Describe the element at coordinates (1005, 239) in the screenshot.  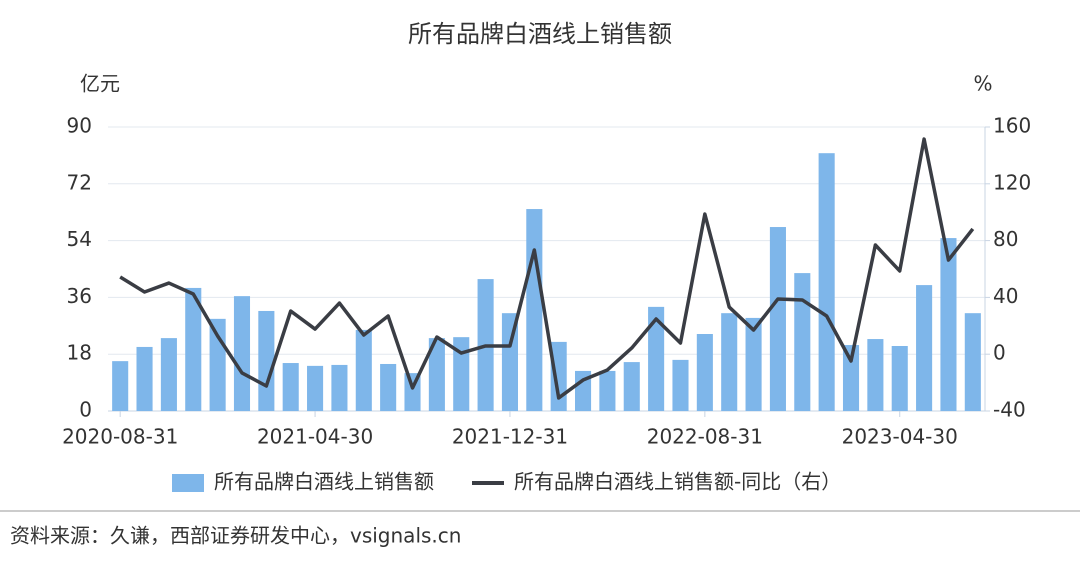
I see `y2-tick-label: 80` at that location.